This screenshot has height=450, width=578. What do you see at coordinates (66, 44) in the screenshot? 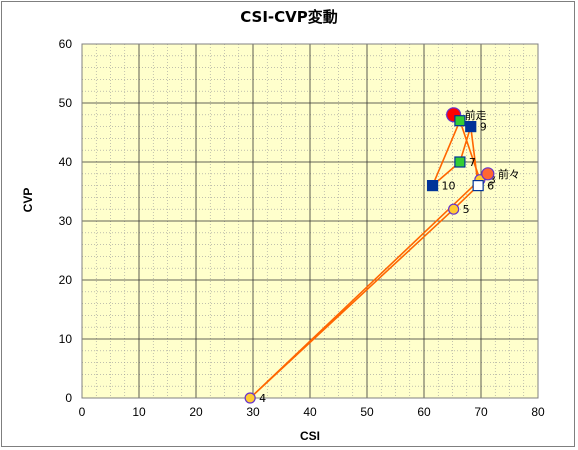
I see `y-tick-label: 60` at bounding box center [66, 44].